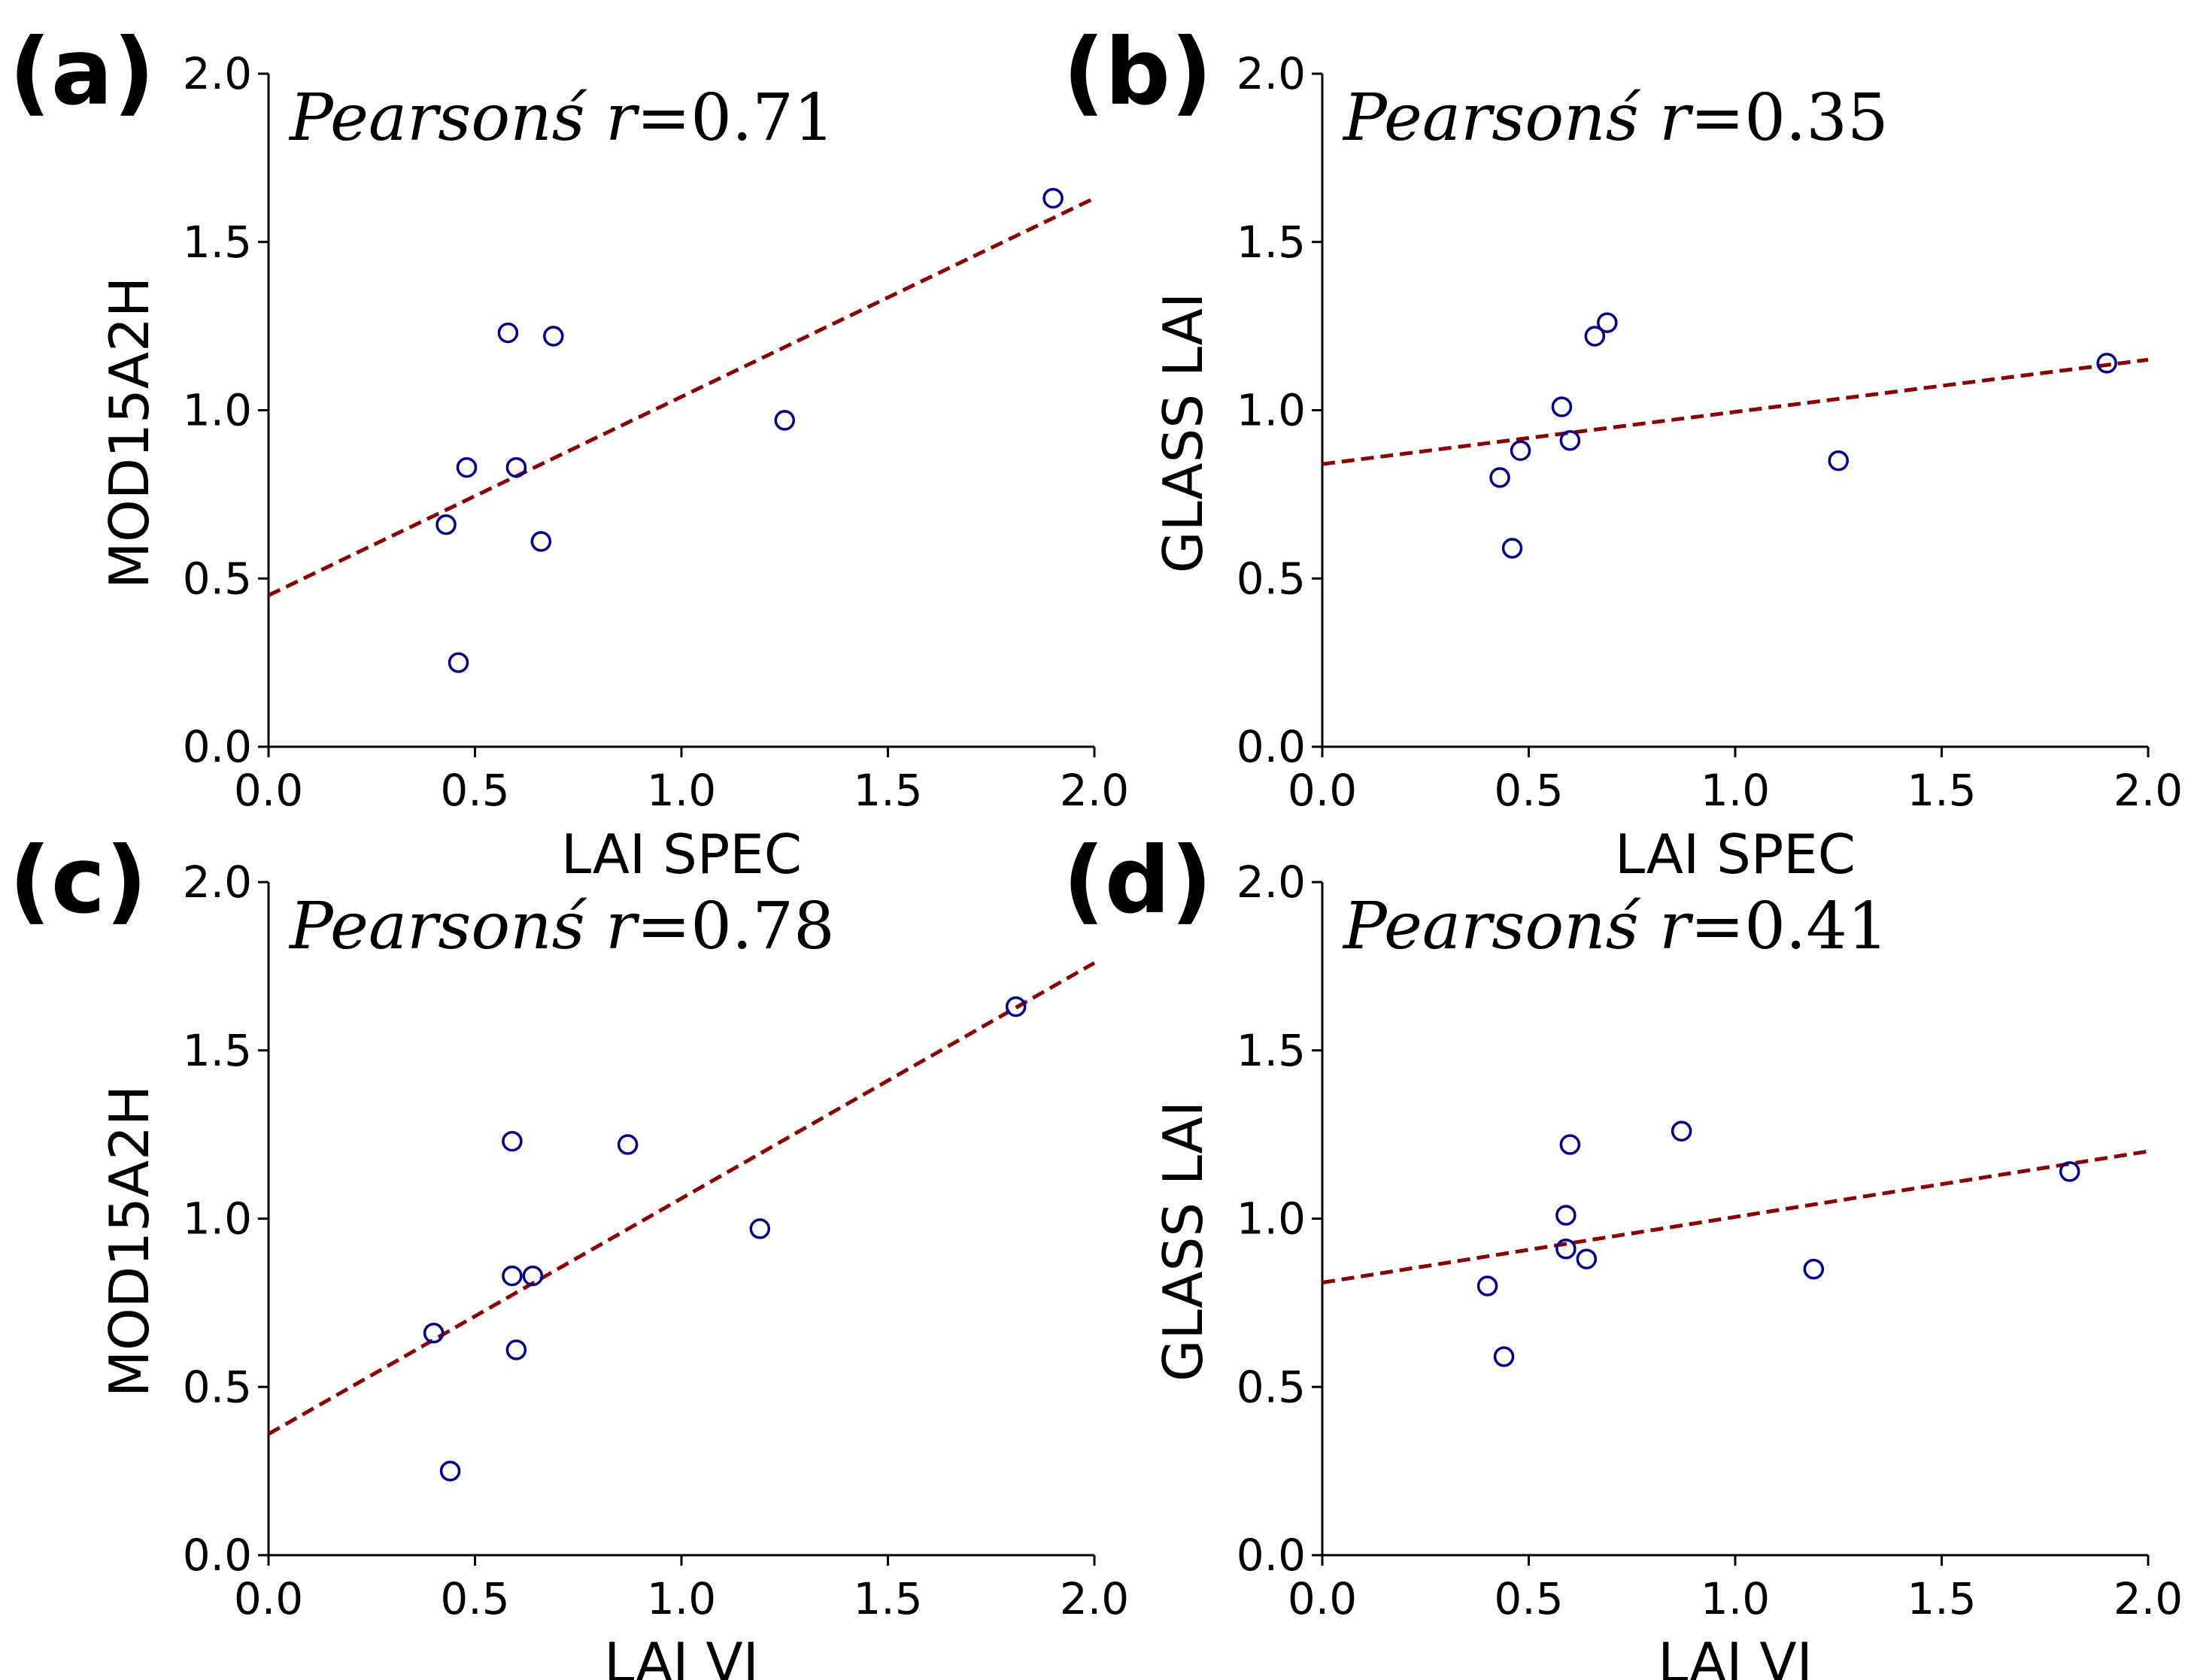 The image size is (2188, 1680). What do you see at coordinates (82, 72) in the screenshot?
I see `panel-label: (a)` at bounding box center [82, 72].